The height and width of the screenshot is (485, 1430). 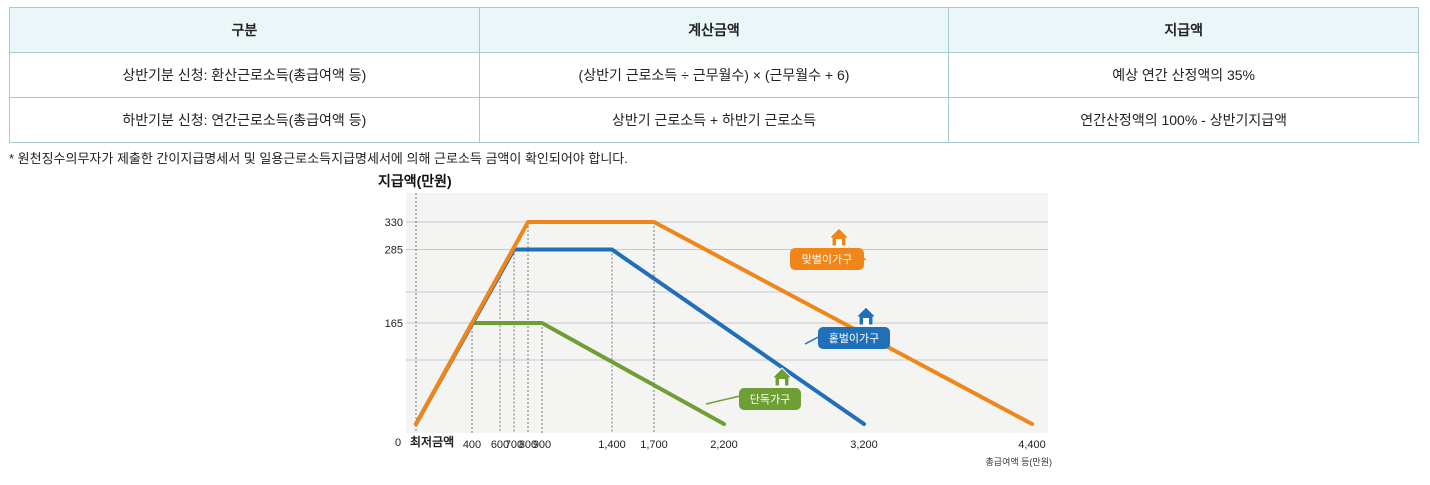 What do you see at coordinates (244, 120) in the screenshot?
I see `table-cell: 하반기분 신청: 연간근로소득(총급여액 등)` at bounding box center [244, 120].